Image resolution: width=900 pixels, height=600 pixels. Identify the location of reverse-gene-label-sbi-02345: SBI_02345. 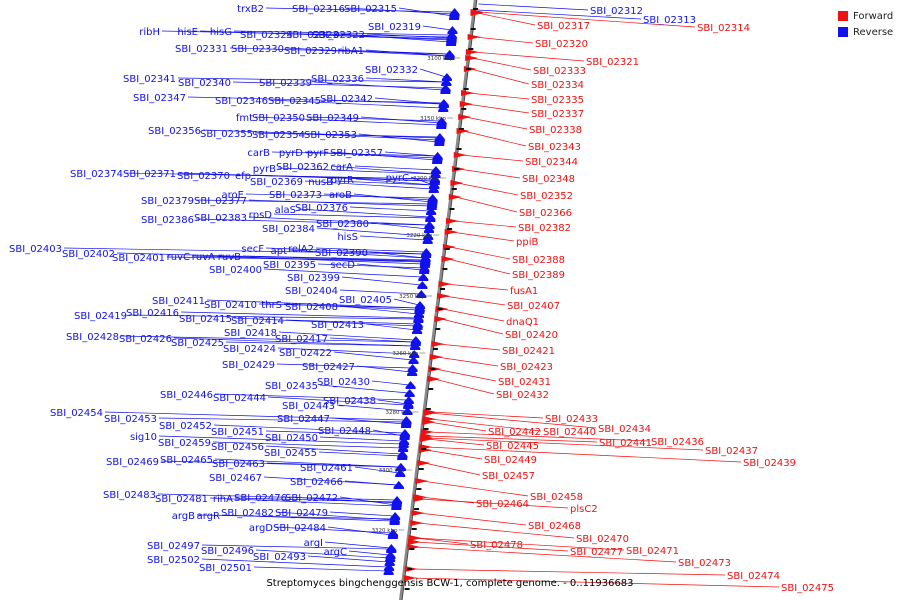
(294, 101).